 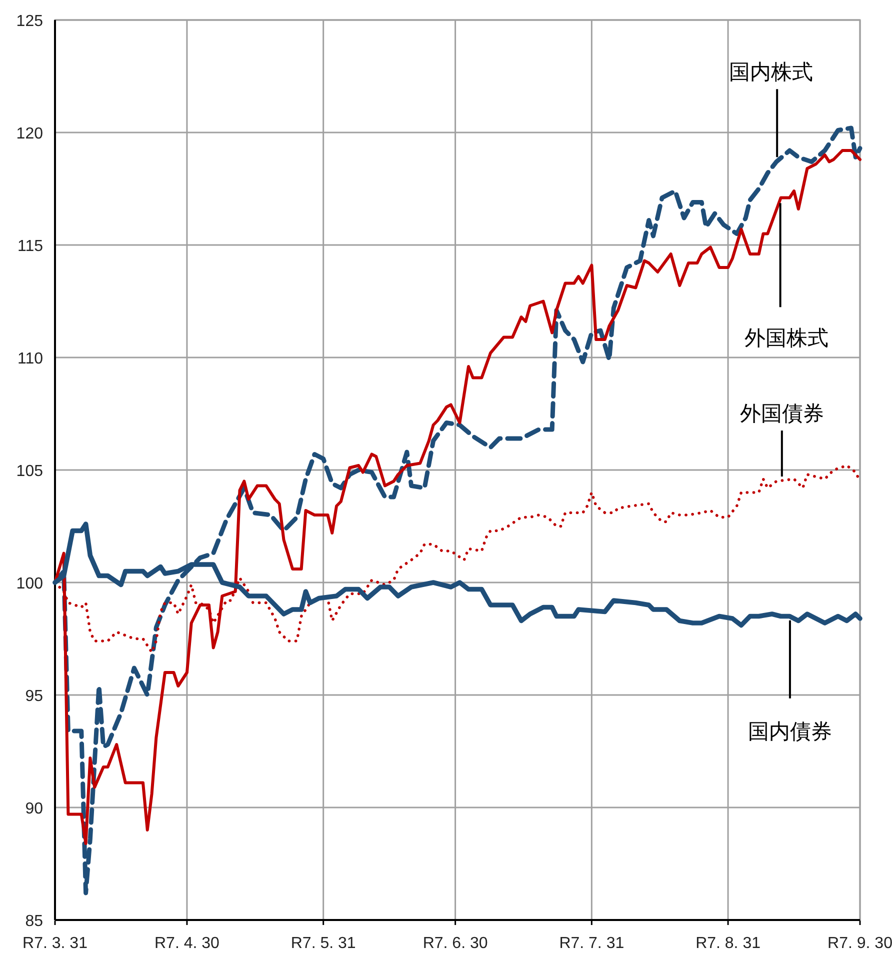 What do you see at coordinates (455, 943) in the screenshot?
I see `x-tick-label: R7. 6. 30` at bounding box center [455, 943].